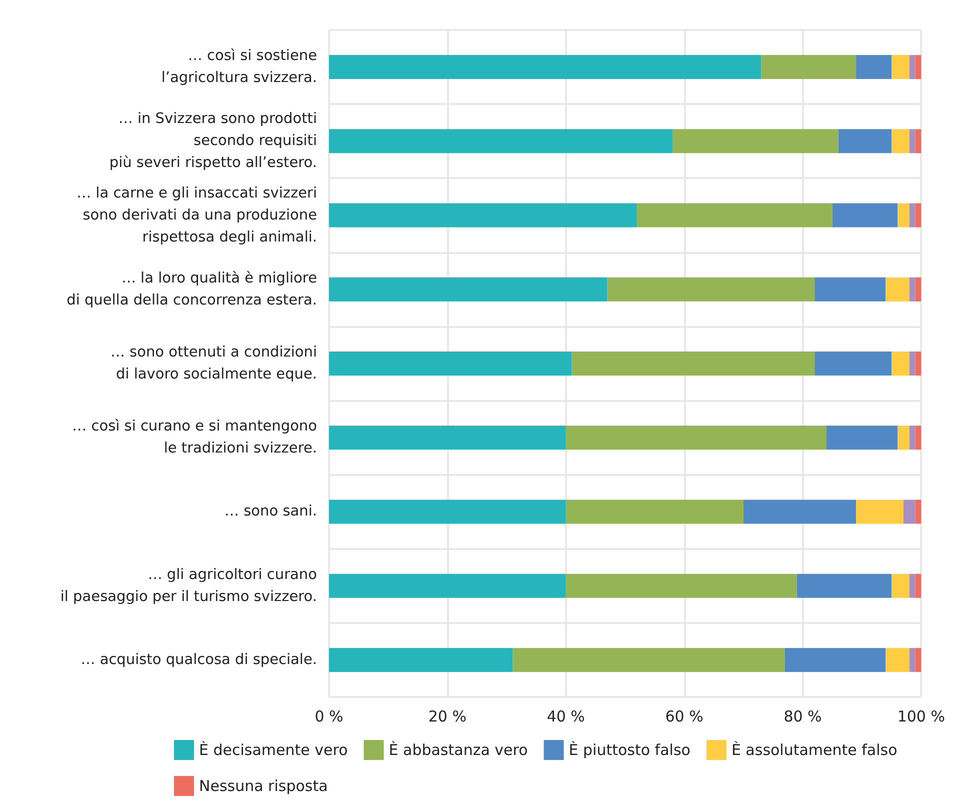 Image resolution: width=956 pixels, height=808 pixels. Describe the element at coordinates (565, 717) in the screenshot. I see `x-tick-label: 40 %` at that location.